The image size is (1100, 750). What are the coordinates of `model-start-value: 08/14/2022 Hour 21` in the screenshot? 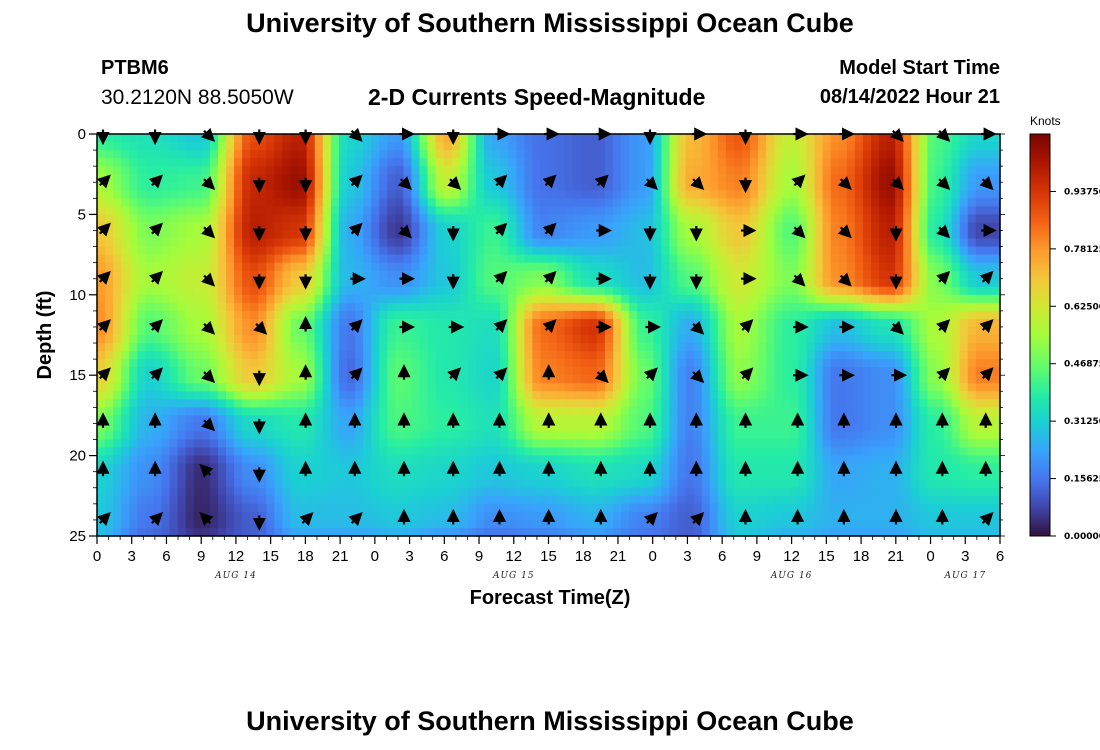 It's located at (909, 97).